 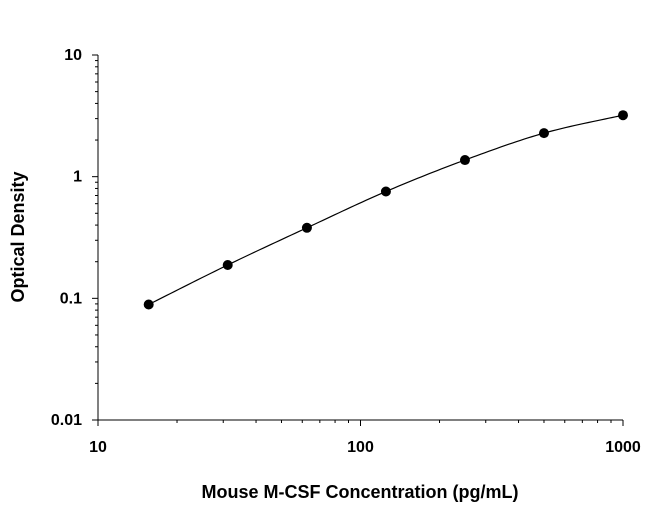 I want to click on y-axis-title: Optical Density, so click(x=18, y=236).